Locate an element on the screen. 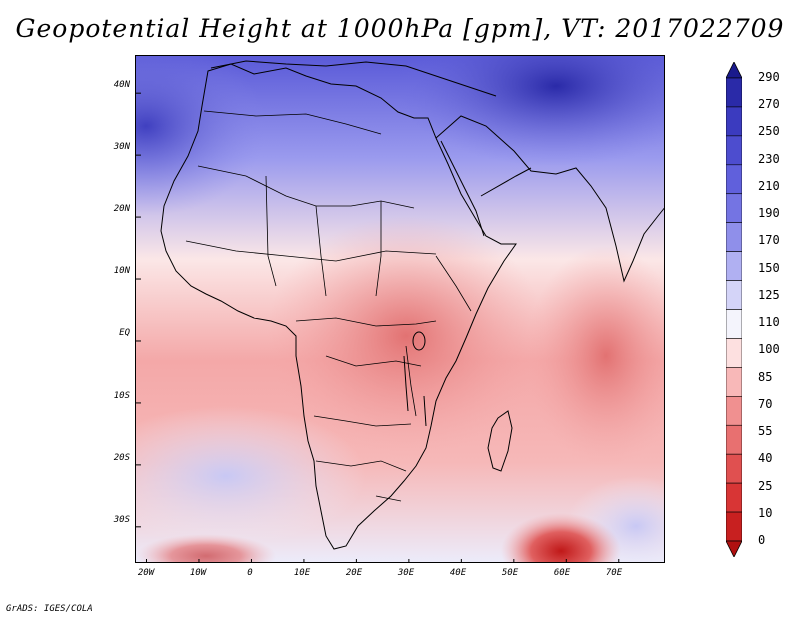 This screenshot has width=800, height=618. x-tick-label-30e: 30E is located at coordinates (406, 573).